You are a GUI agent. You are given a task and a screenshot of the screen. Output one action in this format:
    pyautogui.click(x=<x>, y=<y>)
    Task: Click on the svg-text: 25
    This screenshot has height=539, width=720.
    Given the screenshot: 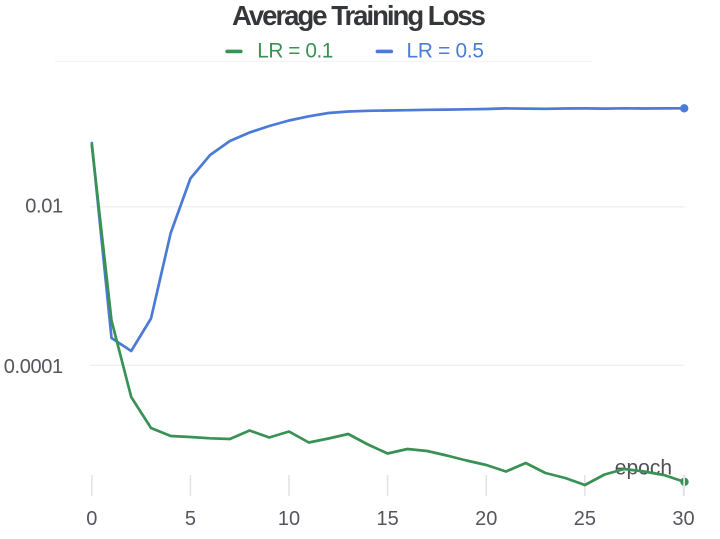 What is the action you would take?
    pyautogui.click(x=585, y=519)
    